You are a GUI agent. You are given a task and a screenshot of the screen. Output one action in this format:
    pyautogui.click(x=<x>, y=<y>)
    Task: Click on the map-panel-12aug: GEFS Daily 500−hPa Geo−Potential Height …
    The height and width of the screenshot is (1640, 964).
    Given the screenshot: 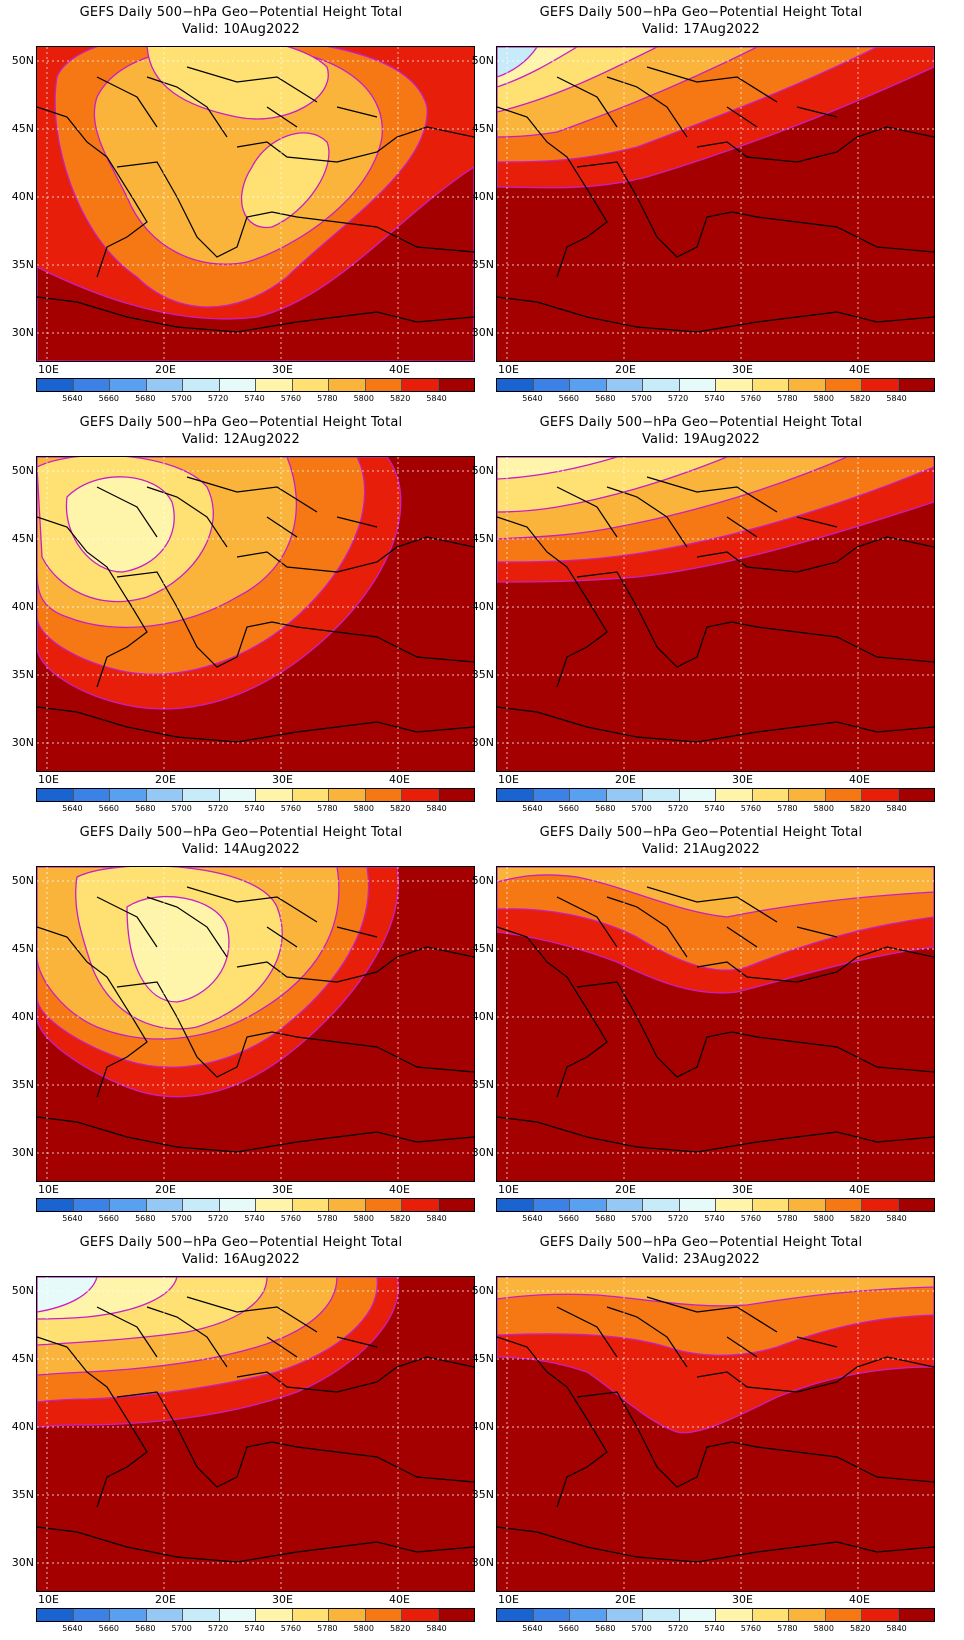 What is the action you would take?
    pyautogui.click(x=241, y=615)
    